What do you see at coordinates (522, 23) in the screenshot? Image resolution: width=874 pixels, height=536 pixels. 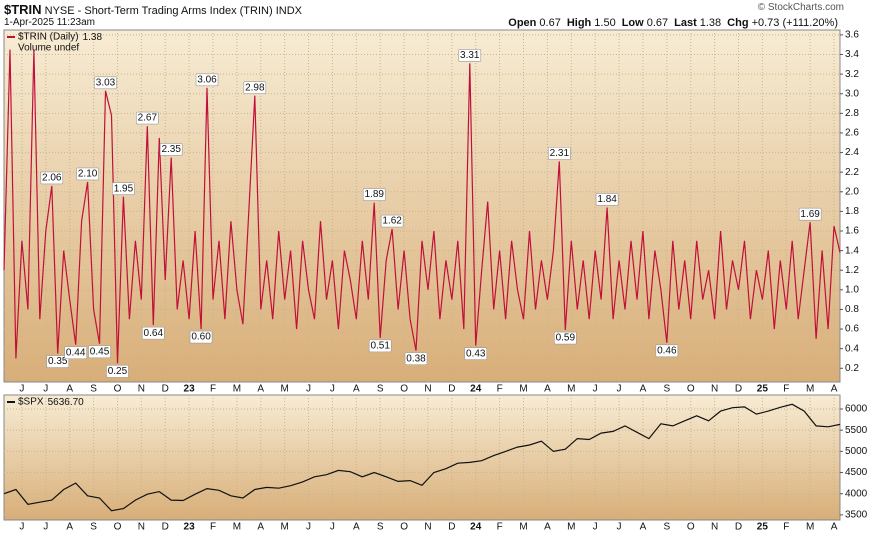 I see `quote-label: Open` at bounding box center [522, 23].